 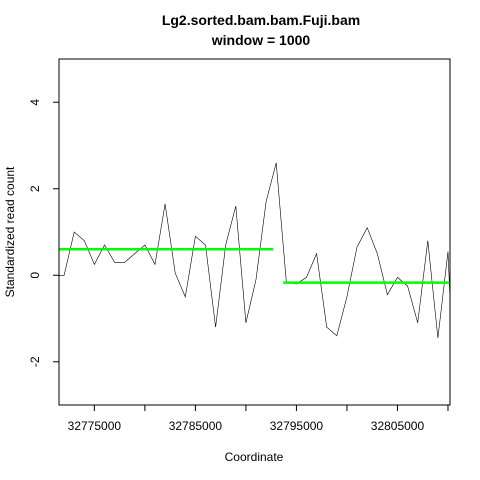 What do you see at coordinates (196, 426) in the screenshot?
I see `x-tick-label: 32785000` at bounding box center [196, 426].